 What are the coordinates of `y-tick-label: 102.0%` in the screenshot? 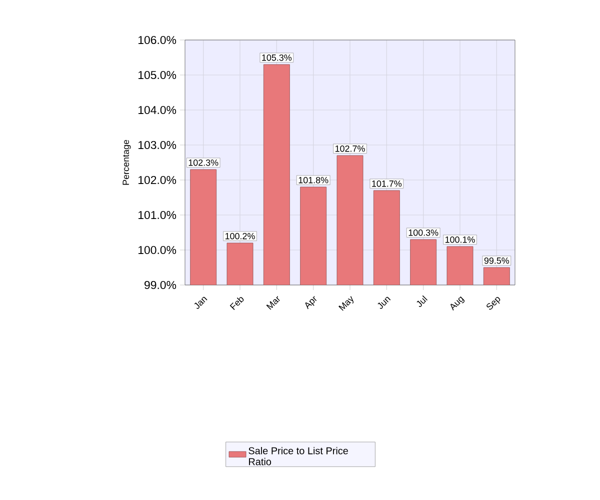 It's located at (157, 180).